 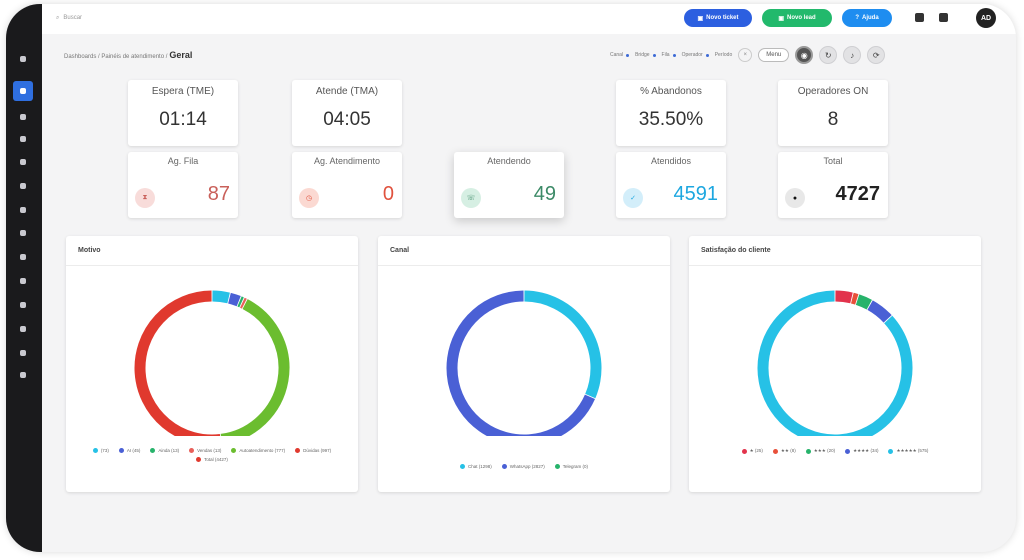 I want to click on page-title: Geral, so click(x=181, y=55).